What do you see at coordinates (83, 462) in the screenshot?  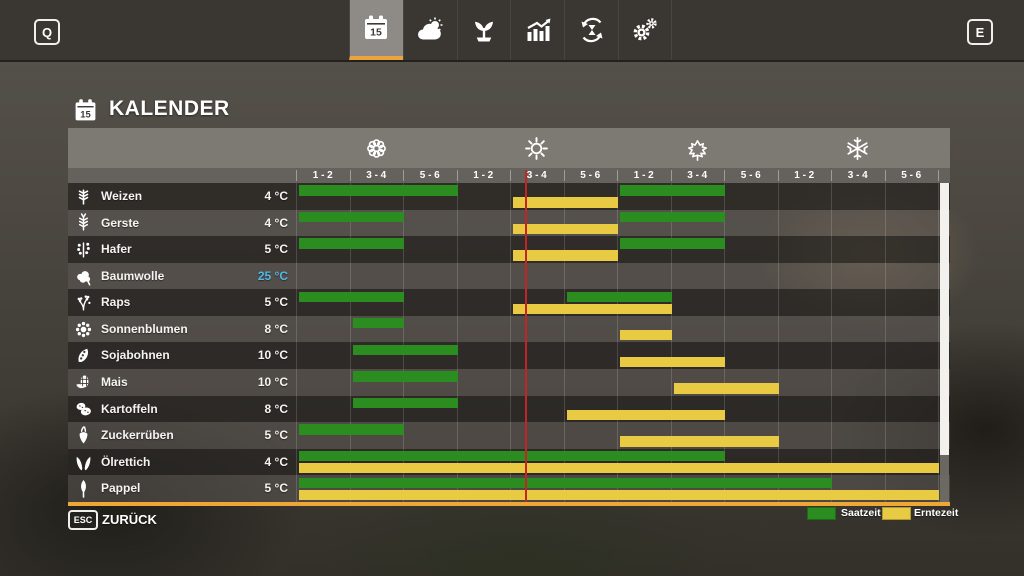 I see `radish-icon` at bounding box center [83, 462].